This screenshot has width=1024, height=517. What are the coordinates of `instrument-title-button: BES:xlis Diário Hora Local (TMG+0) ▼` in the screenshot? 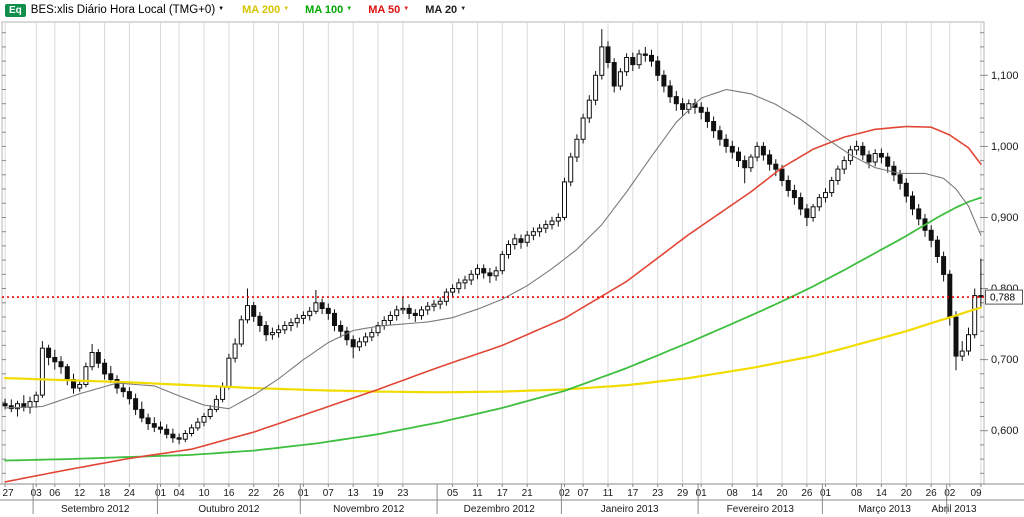 It's located at (127, 10).